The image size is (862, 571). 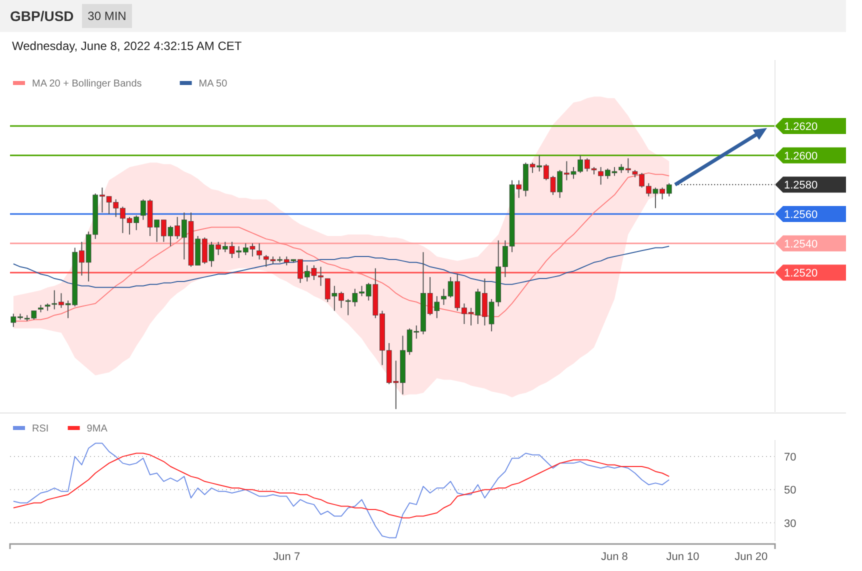 What do you see at coordinates (127, 46) in the screenshot?
I see `text: Wednesday, June 8, 2022 4:32:15 AM CET` at bounding box center [127, 46].